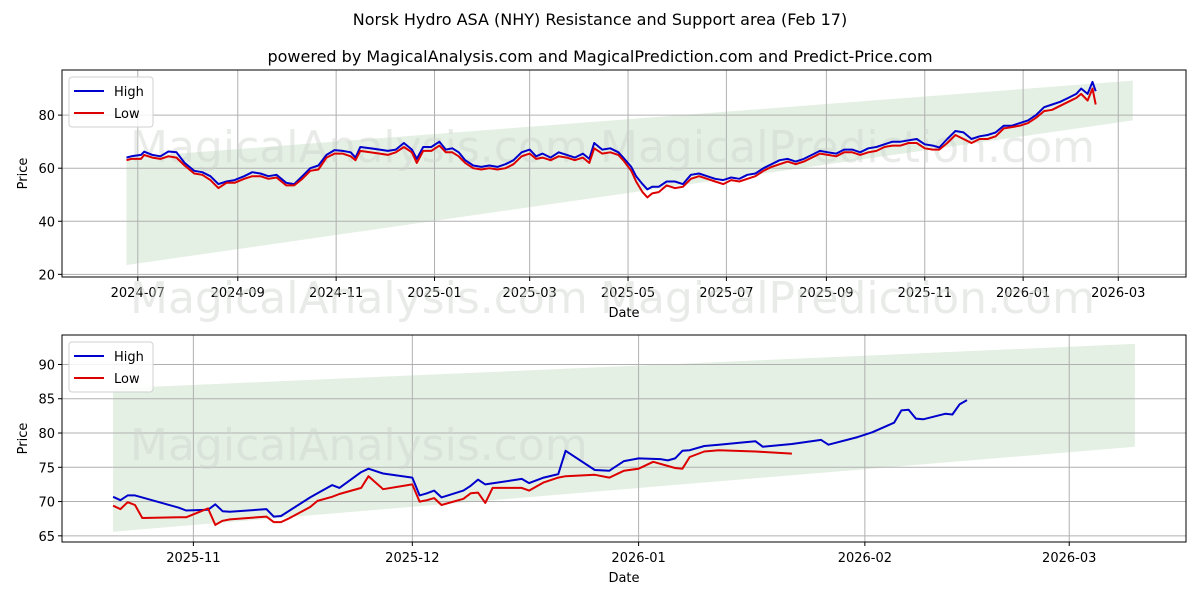 Image resolution: width=1200 pixels, height=600 pixels. I want to click on x-tick-label: 2026-02, so click(865, 558).